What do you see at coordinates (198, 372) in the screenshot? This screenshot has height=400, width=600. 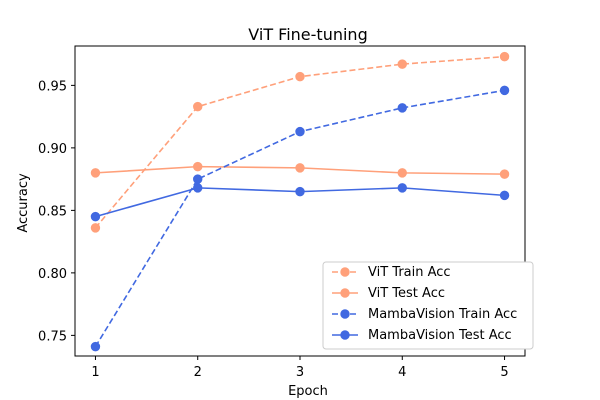 I see `x-tick-label: 2` at bounding box center [198, 372].